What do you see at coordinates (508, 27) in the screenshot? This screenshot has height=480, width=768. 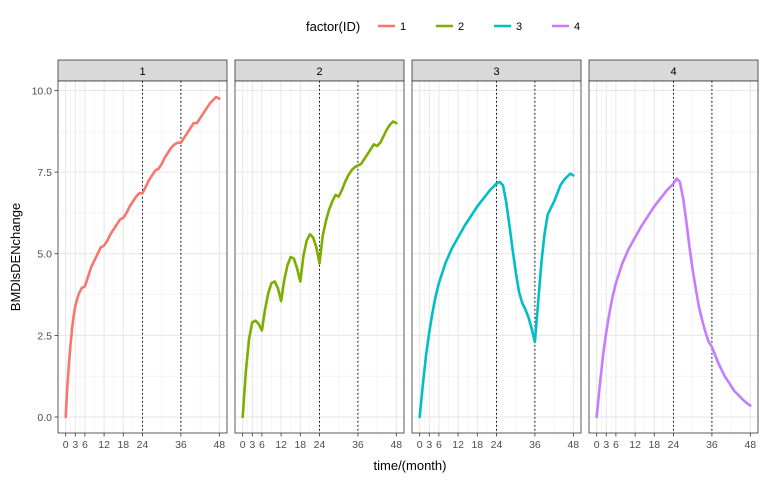 I see `legend-item-3: 3` at bounding box center [508, 27].